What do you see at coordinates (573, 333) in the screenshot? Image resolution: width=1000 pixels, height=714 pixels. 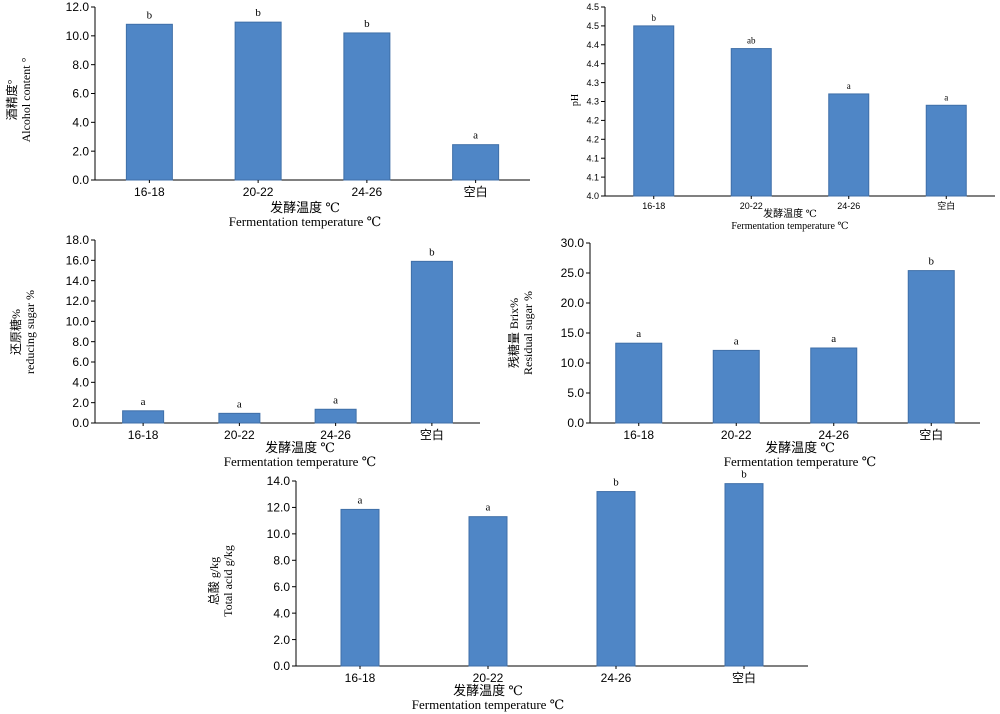 I see `y-tick-label: 15.0` at bounding box center [573, 333].